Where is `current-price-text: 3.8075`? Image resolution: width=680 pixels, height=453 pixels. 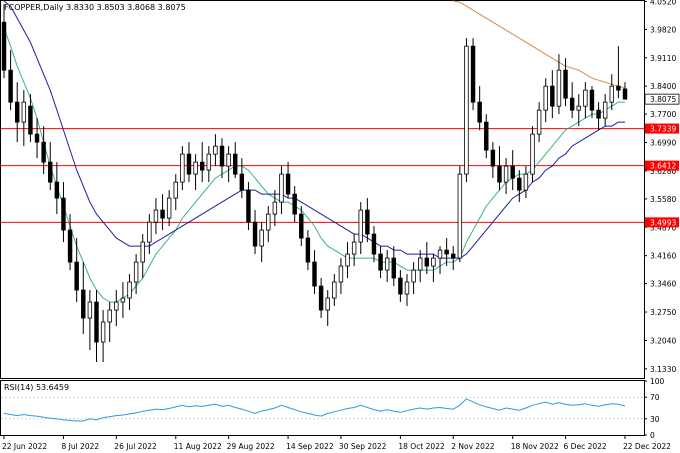 current-price-text: 3.8075 is located at coordinates (663, 99).